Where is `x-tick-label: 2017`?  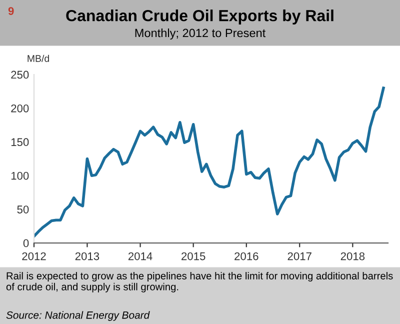
x-tick-label: 2017 is located at coordinates (300, 256).